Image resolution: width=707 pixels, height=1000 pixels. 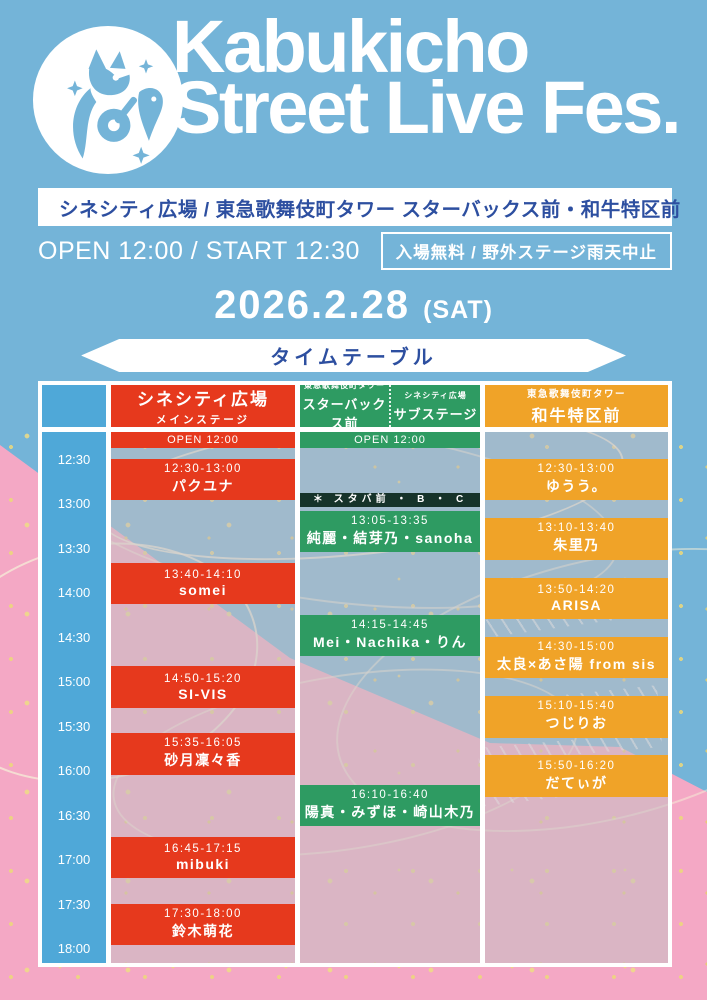 What do you see at coordinates (427, 107) in the screenshot?
I see `title-line-2: Street Live Fes.` at bounding box center [427, 107].